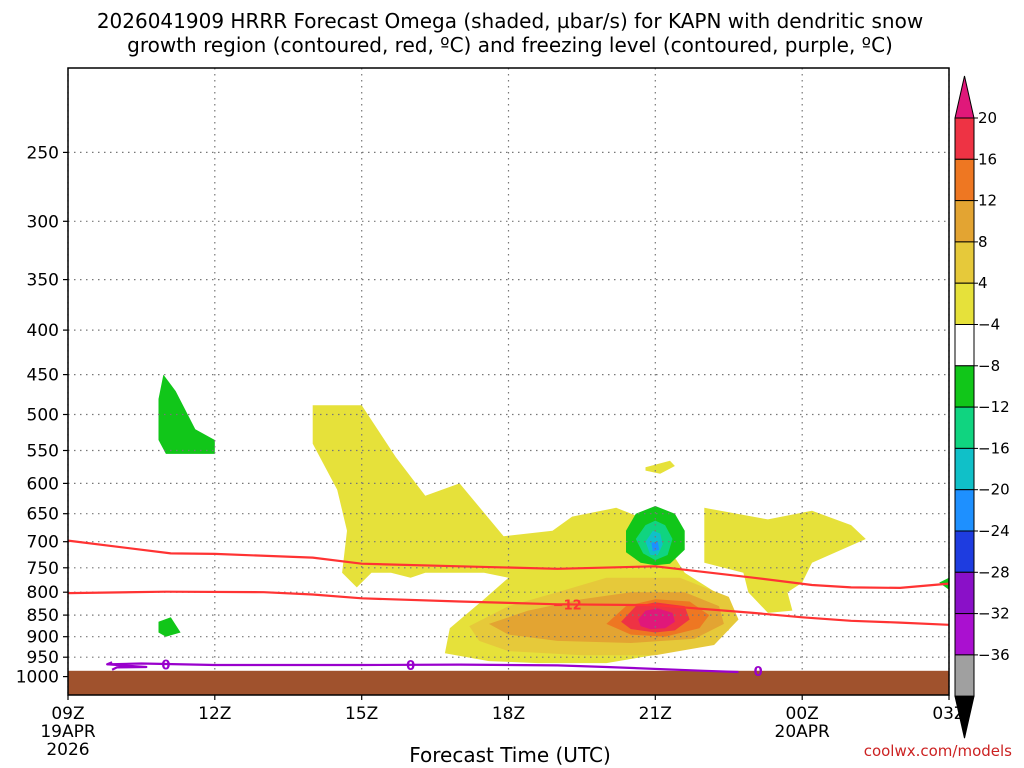  I want to click on colorbar-arrow-high, so click(964, 97).